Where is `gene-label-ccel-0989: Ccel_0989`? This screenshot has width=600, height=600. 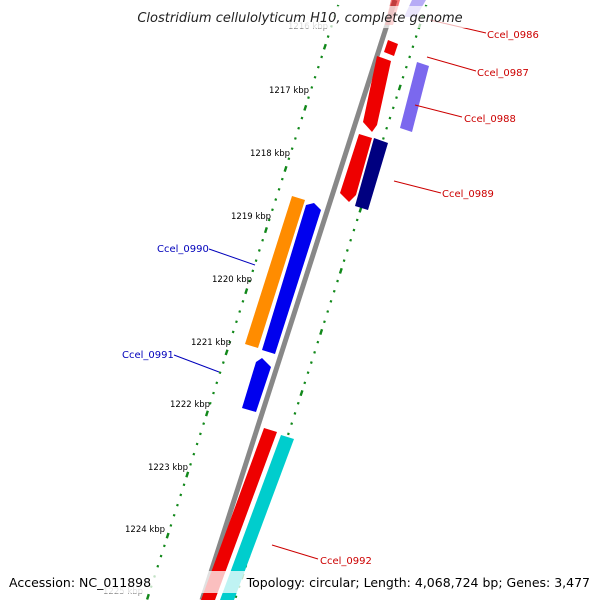
gene-label-ccel-0989: Ccel_0989 is located at coordinates (468, 194).